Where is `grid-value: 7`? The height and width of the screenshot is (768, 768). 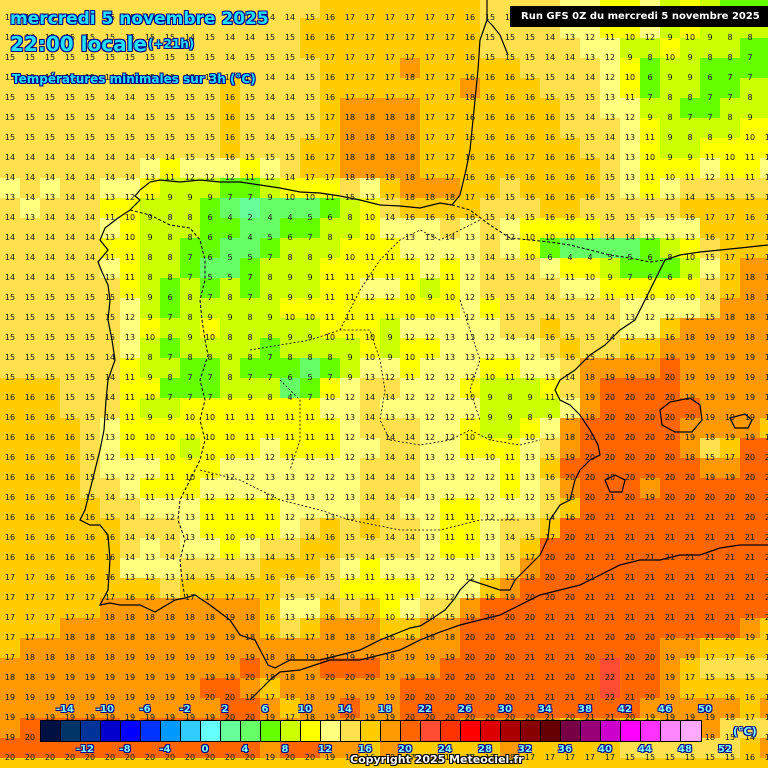
grid-value: 7 is located at coordinates (250, 197).